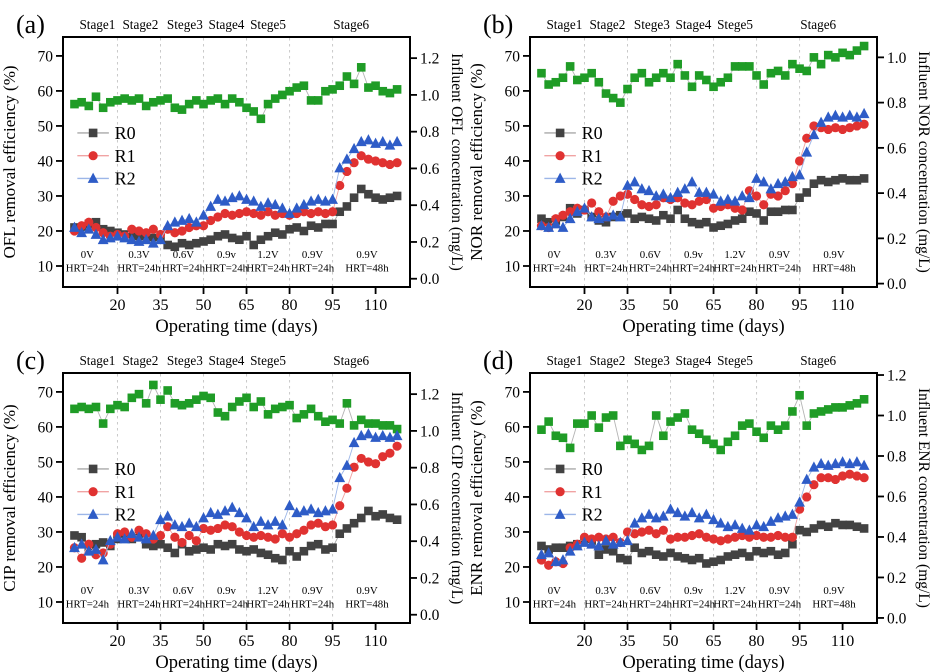  I want to click on series-R1-CIP, so click(235, 502).